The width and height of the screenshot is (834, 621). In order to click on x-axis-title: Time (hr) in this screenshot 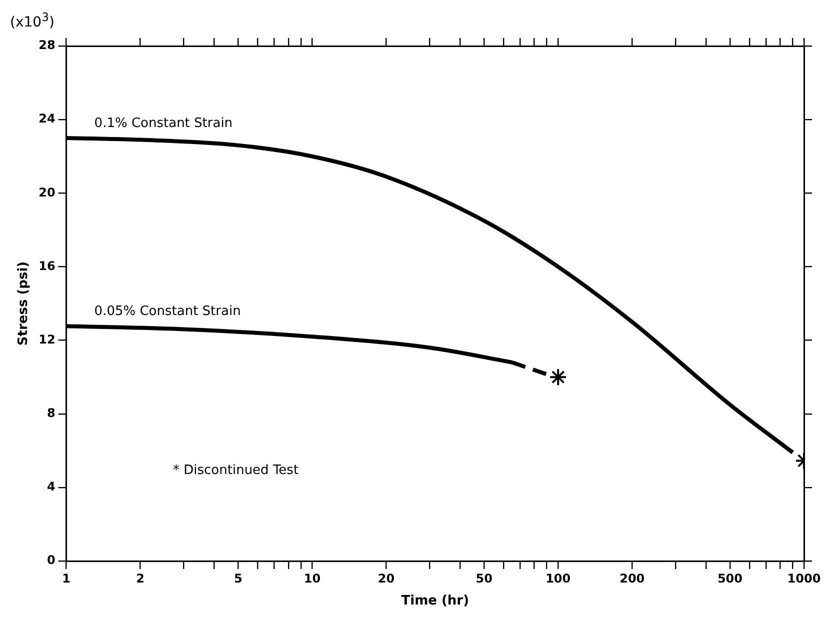, I will do `click(435, 601)`.